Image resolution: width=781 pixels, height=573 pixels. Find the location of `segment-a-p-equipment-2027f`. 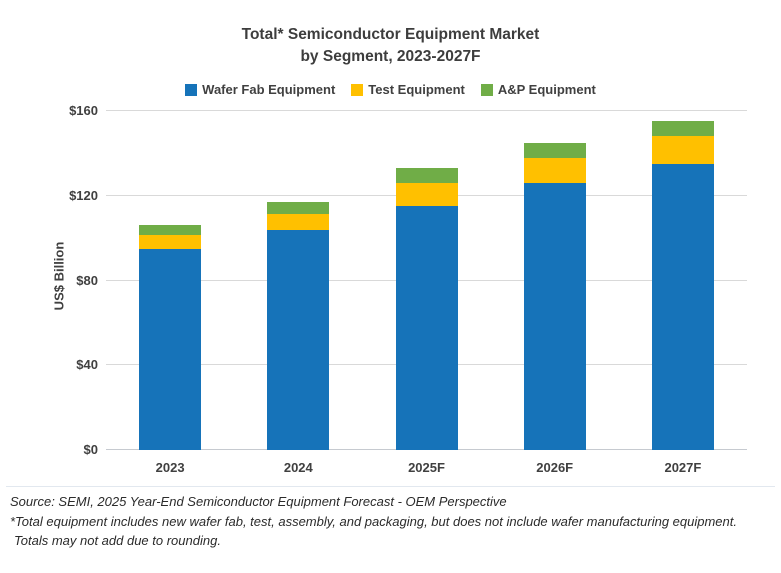

segment-a-p-equipment-2027f is located at coordinates (682, 128).